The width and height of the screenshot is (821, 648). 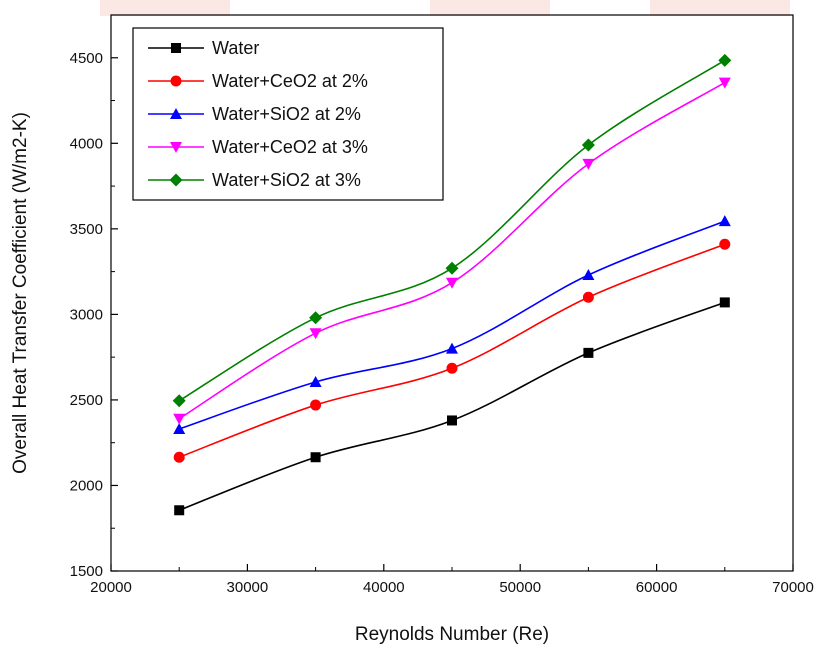 I want to click on y-tick-label: 2000, so click(x=86, y=485).